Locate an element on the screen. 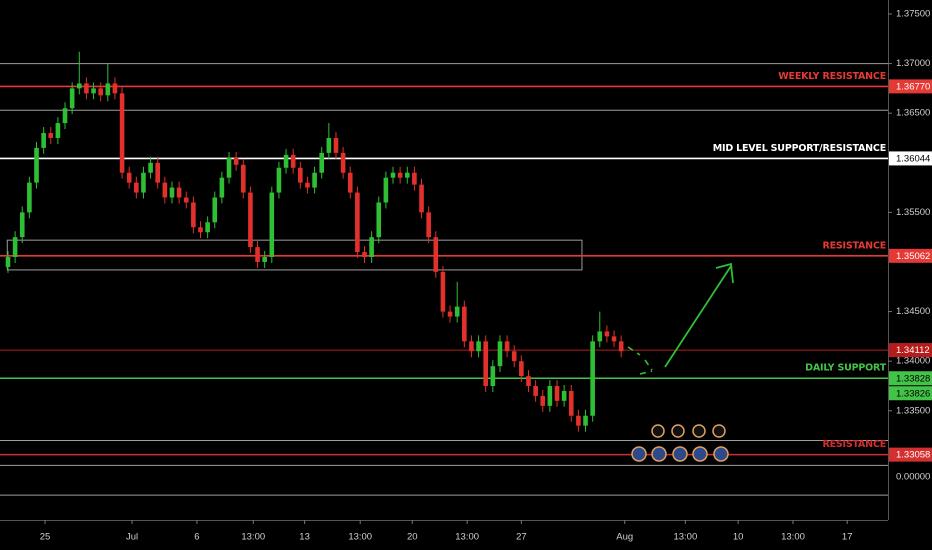  price-label: 1.36044 is located at coordinates (913, 158).